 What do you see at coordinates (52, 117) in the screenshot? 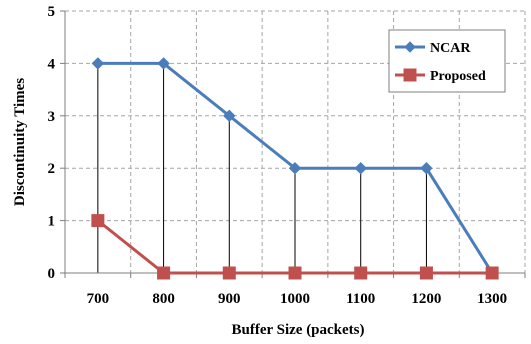
I see `y-tick-label: 3` at bounding box center [52, 117].